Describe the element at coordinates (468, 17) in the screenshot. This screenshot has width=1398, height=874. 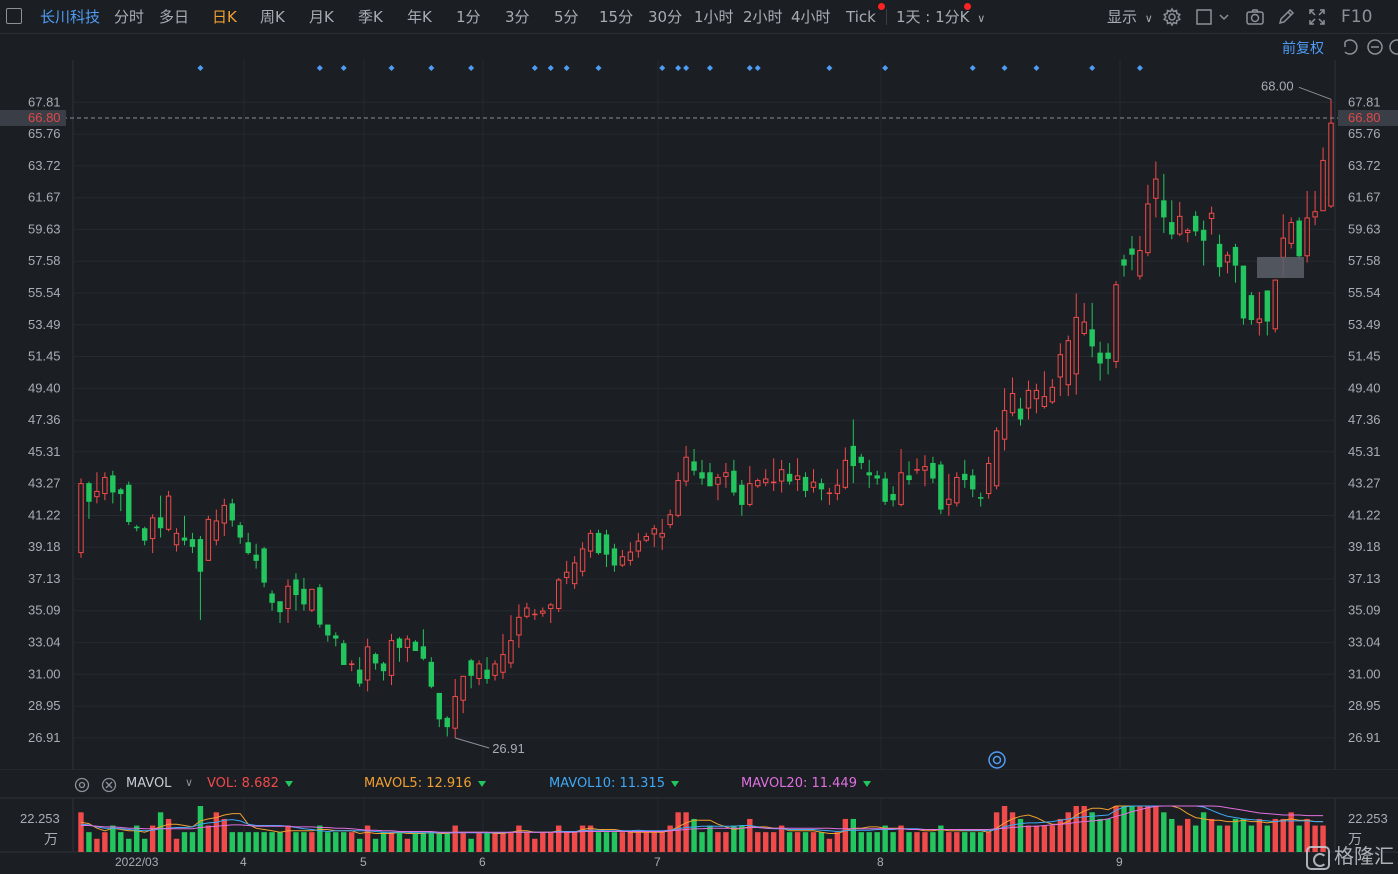
I see `tab-1min: 1分` at that location.